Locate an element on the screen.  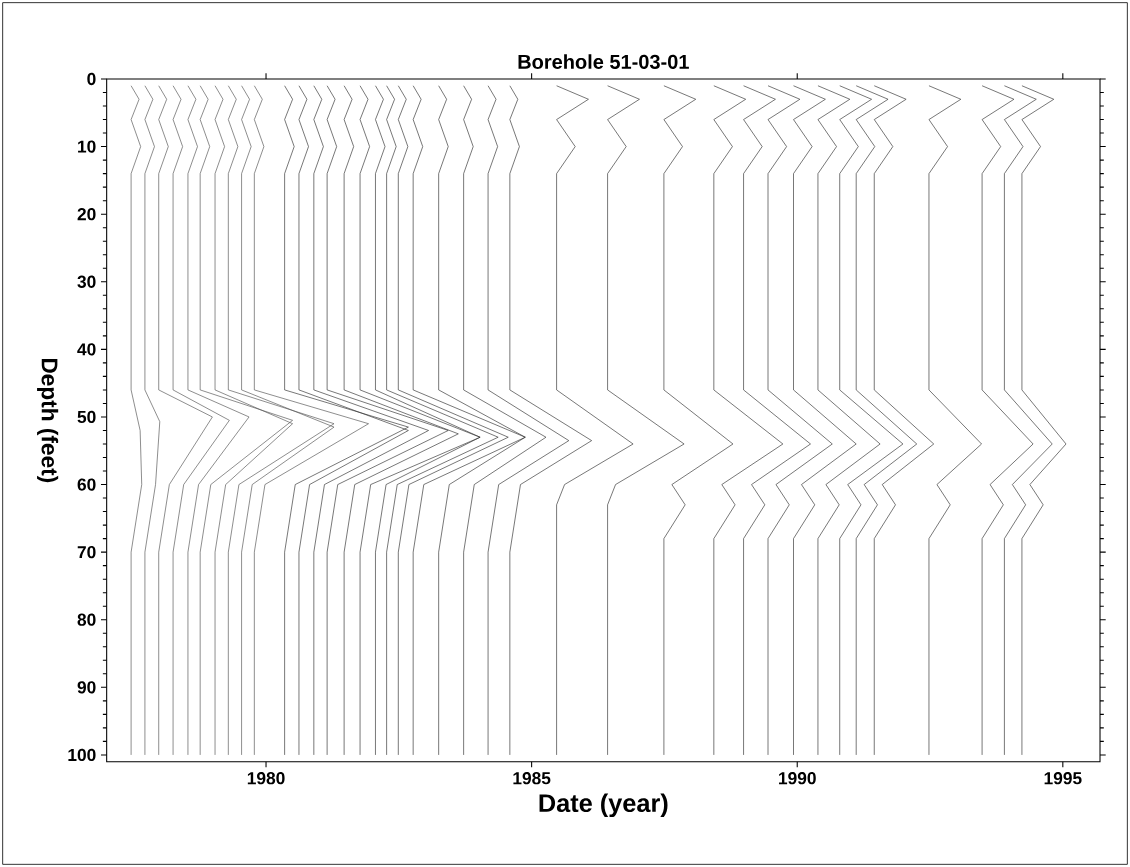
x-tick-label: 1985 is located at coordinates (532, 778).